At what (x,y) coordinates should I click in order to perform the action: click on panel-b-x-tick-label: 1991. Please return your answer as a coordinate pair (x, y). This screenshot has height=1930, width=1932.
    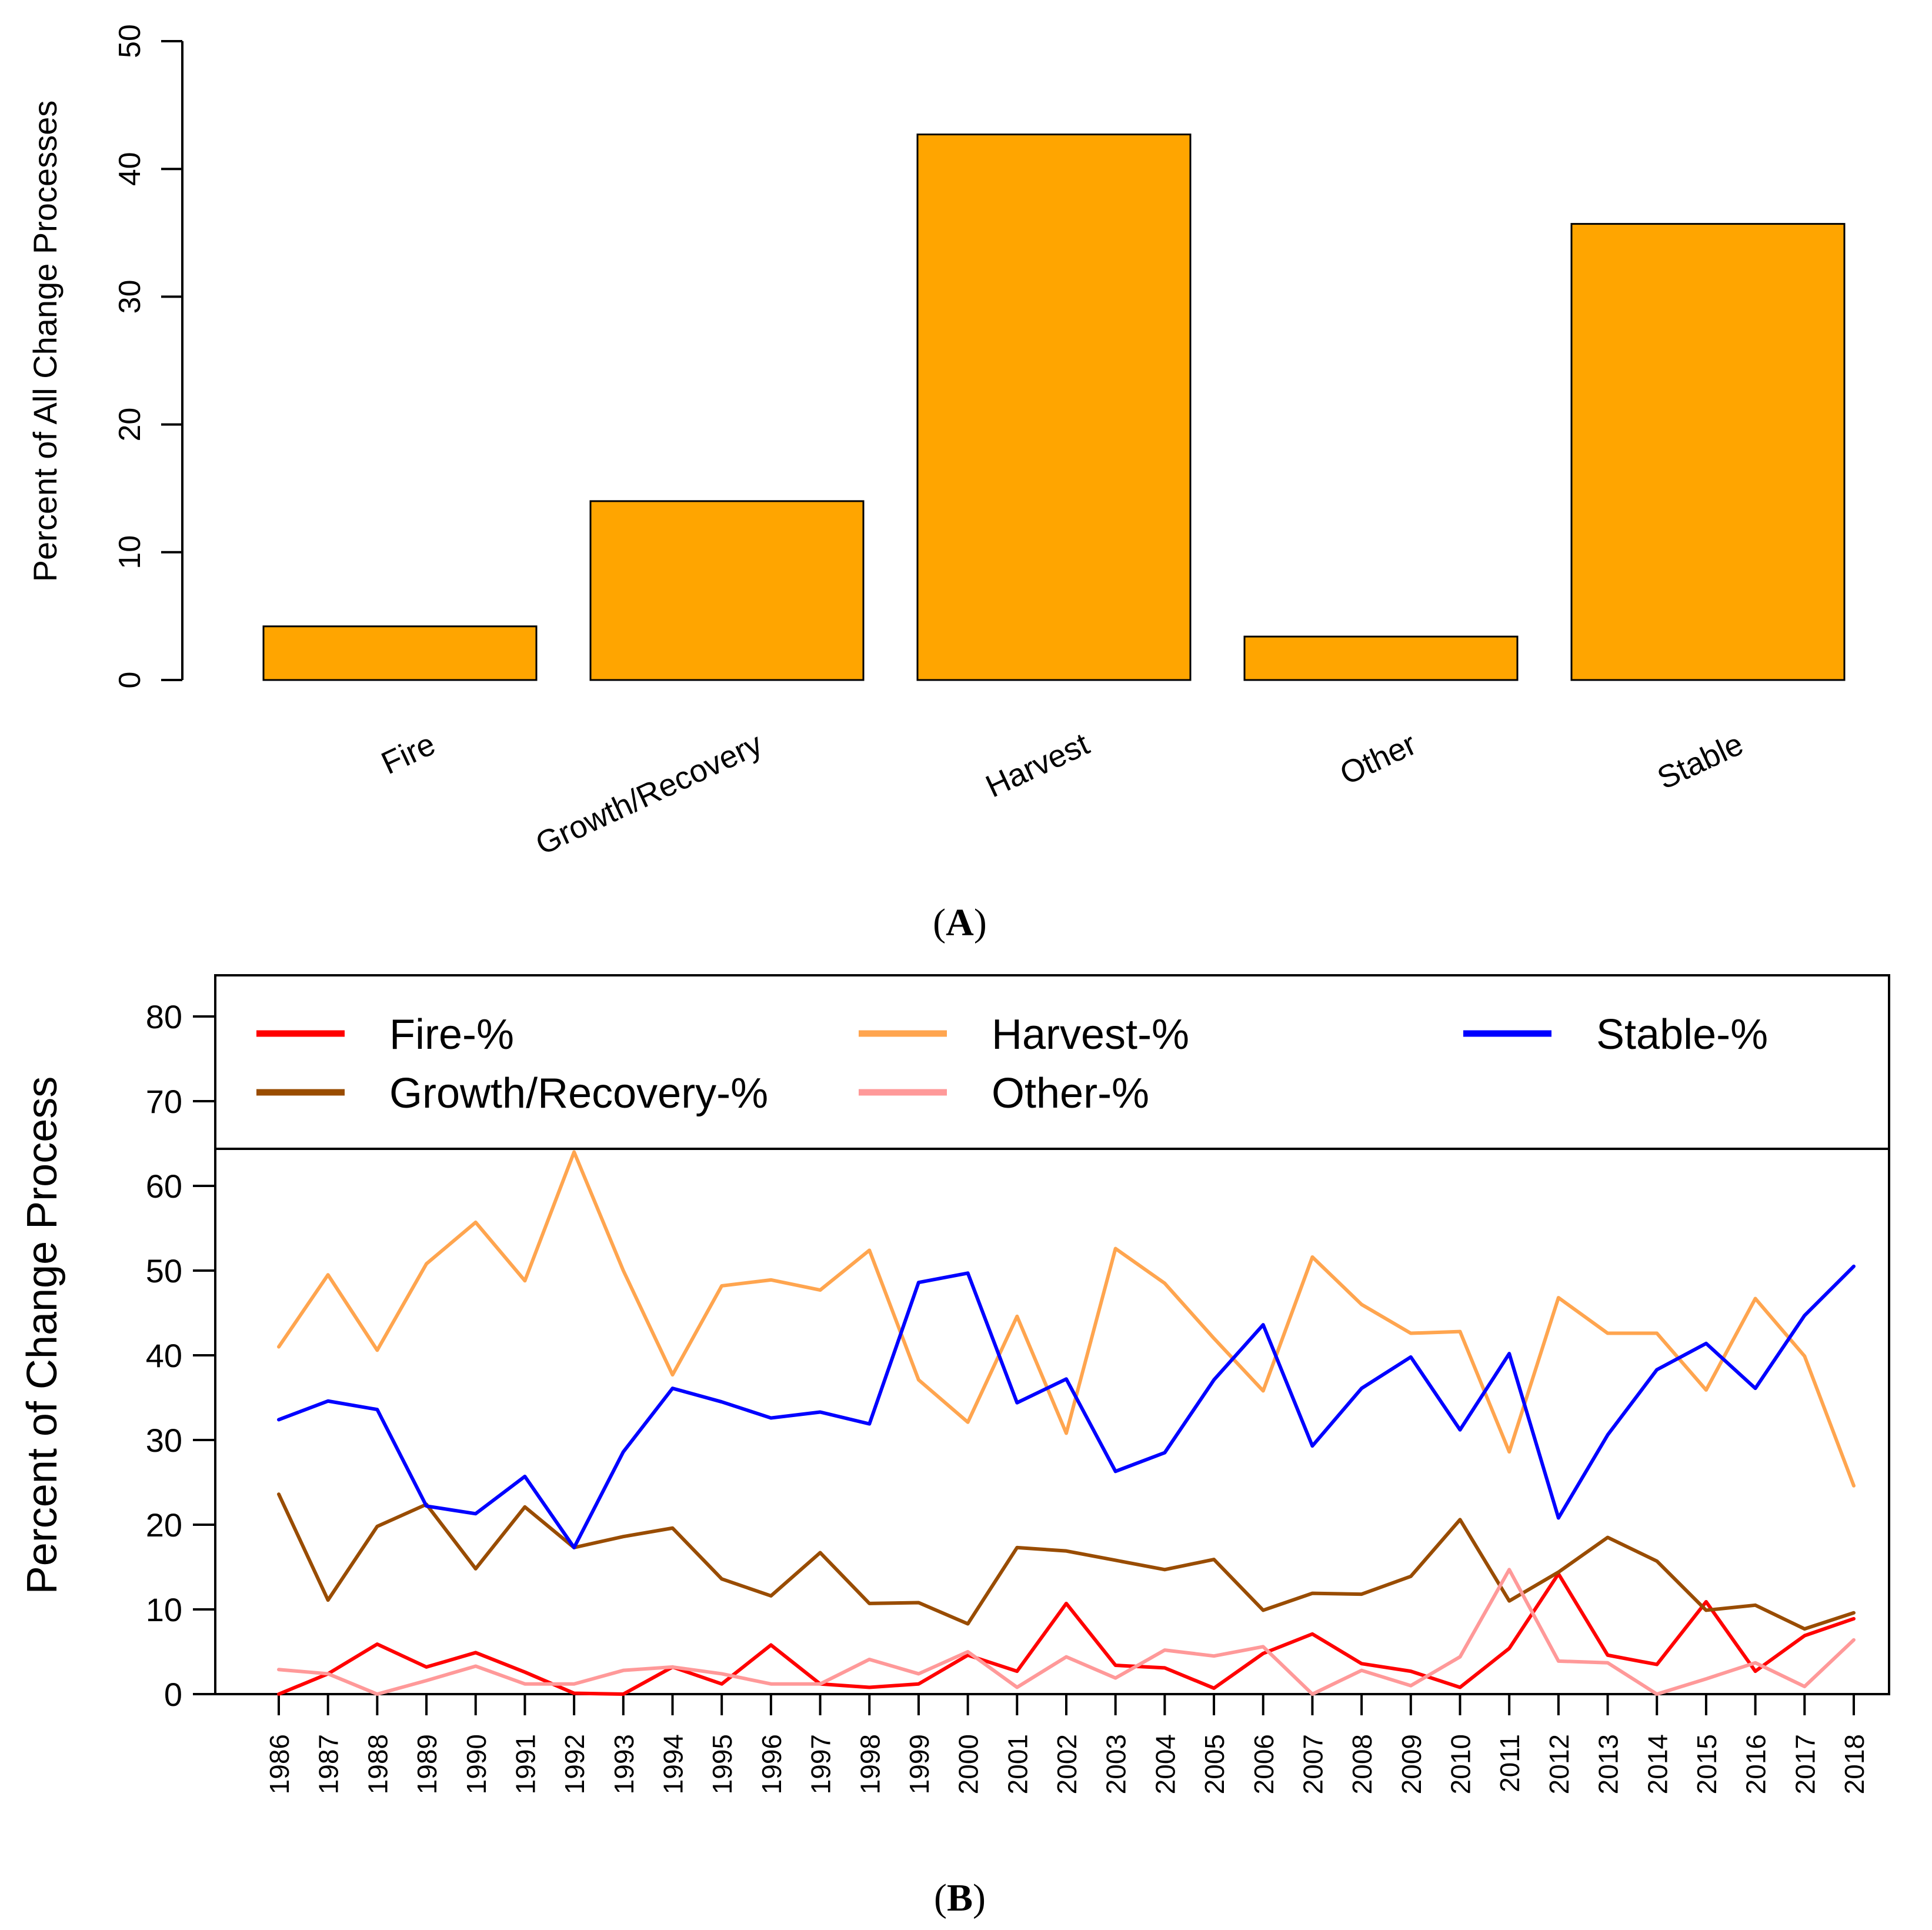
    Looking at the image, I should click on (525, 1764).